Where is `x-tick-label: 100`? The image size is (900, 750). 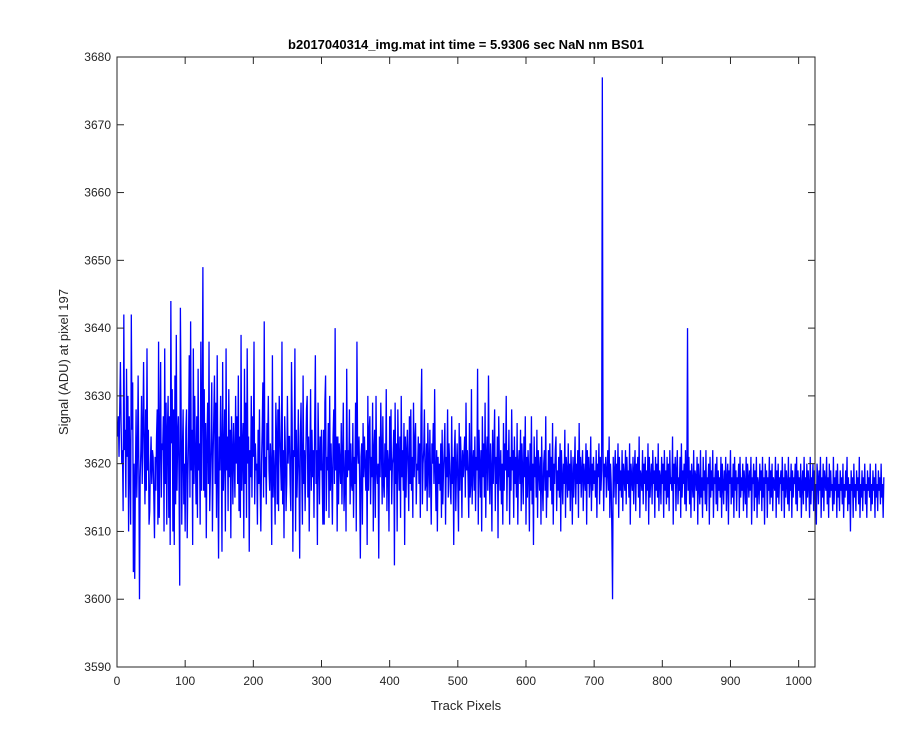 x-tick-label: 100 is located at coordinates (185, 681).